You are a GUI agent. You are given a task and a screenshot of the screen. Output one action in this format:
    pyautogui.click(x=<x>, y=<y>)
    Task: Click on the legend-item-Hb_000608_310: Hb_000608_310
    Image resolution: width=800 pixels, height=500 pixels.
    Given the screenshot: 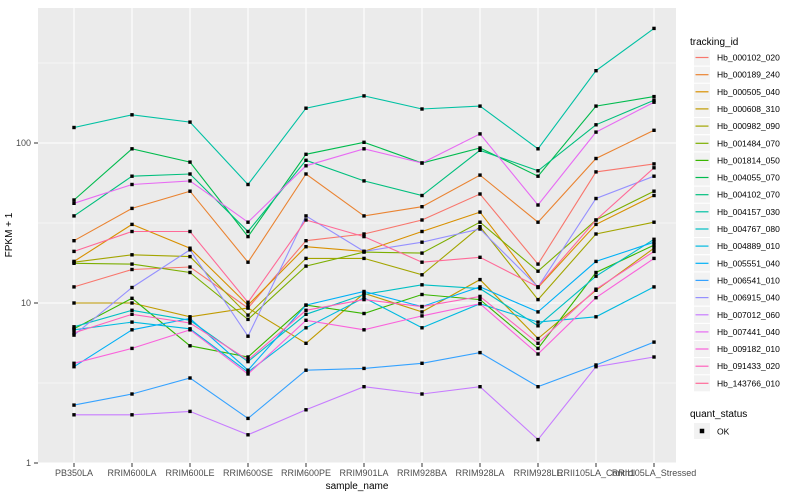 What is the action you would take?
    pyautogui.click(x=737, y=108)
    